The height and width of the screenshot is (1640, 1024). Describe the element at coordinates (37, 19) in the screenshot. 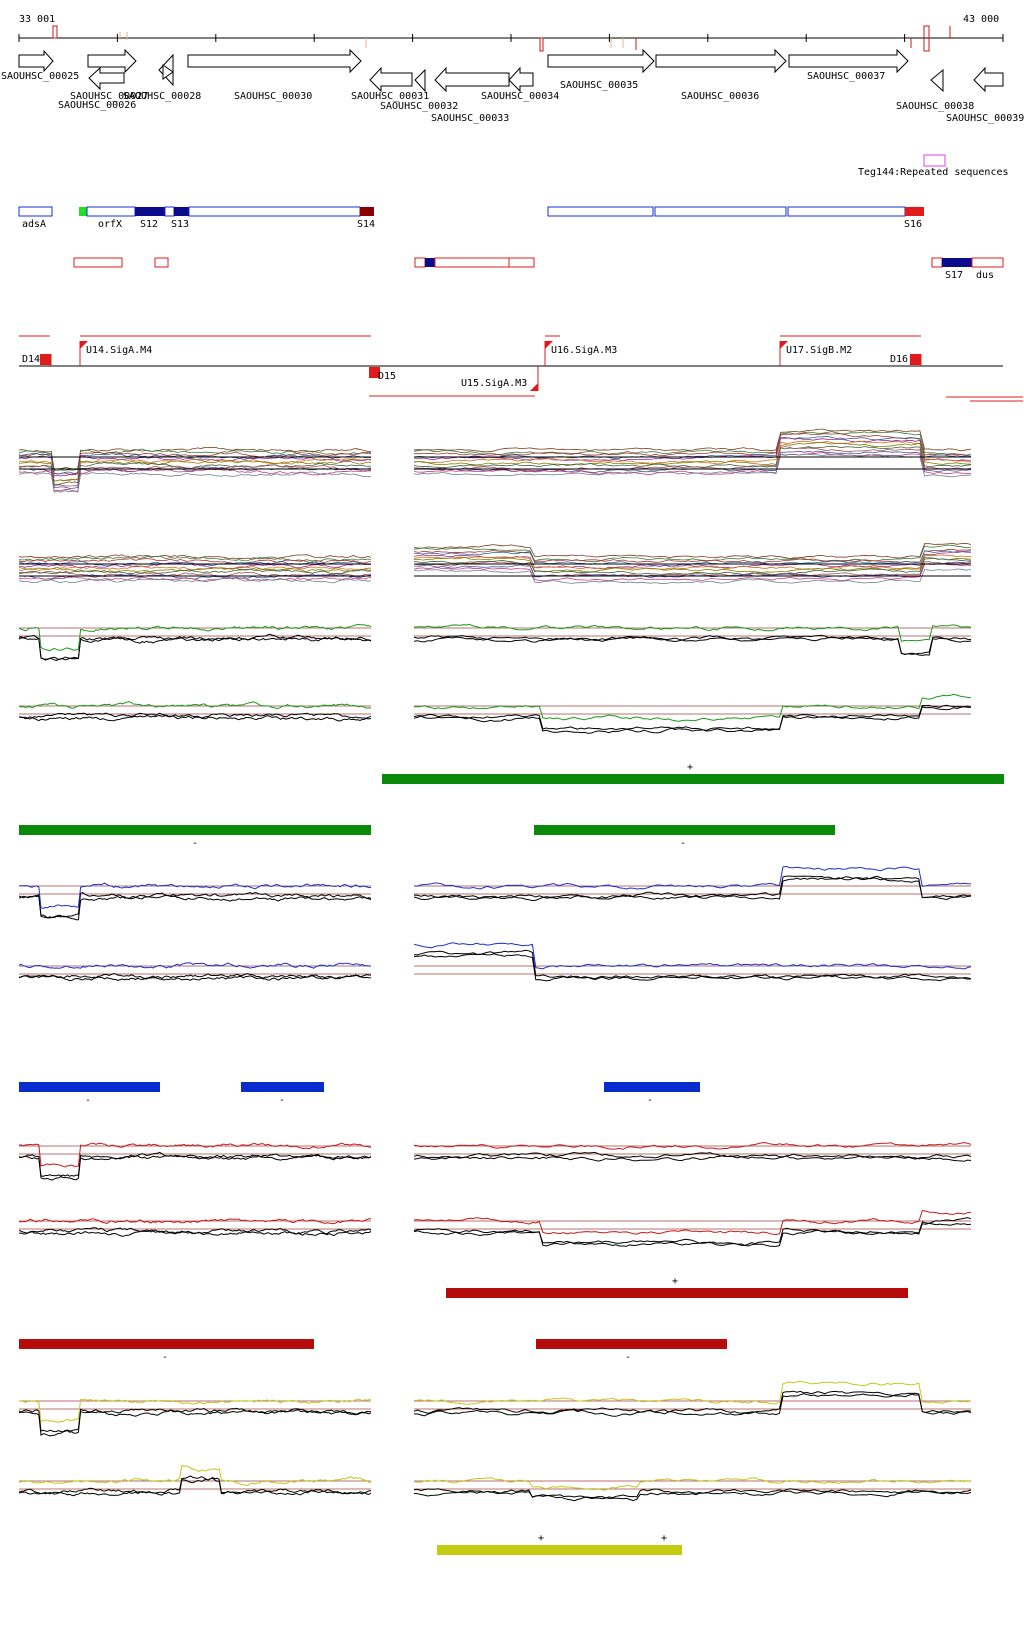

I see `ruler-start-label: 33 001` at that location.